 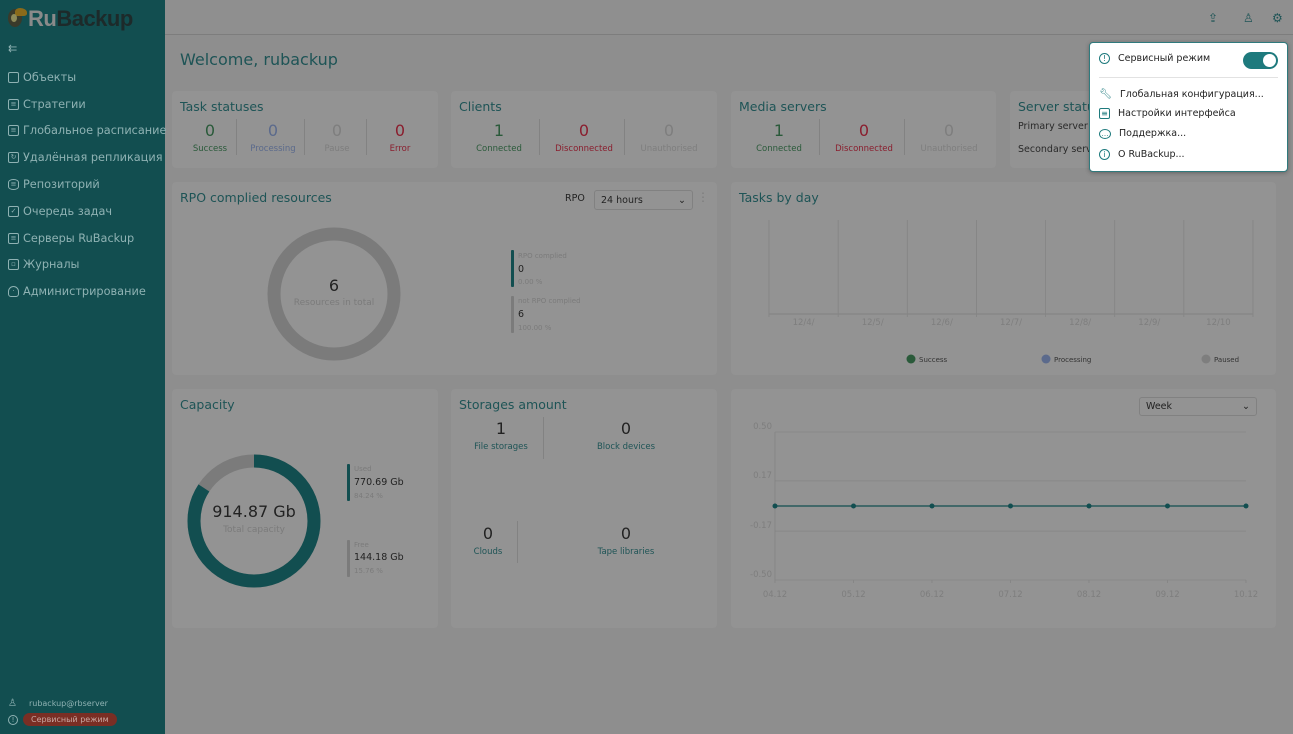 What do you see at coordinates (949, 149) in the screenshot?
I see `stat-label: Unauthorised` at bounding box center [949, 149].